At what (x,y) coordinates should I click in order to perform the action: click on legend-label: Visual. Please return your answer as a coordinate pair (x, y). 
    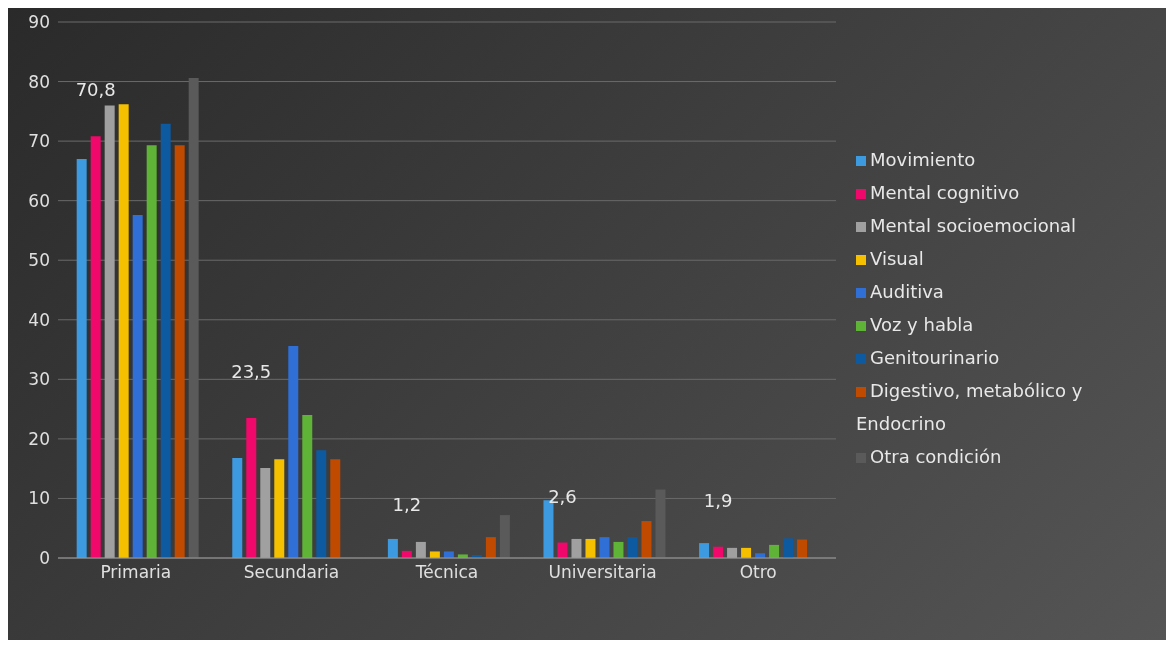
    Looking at the image, I should click on (897, 258).